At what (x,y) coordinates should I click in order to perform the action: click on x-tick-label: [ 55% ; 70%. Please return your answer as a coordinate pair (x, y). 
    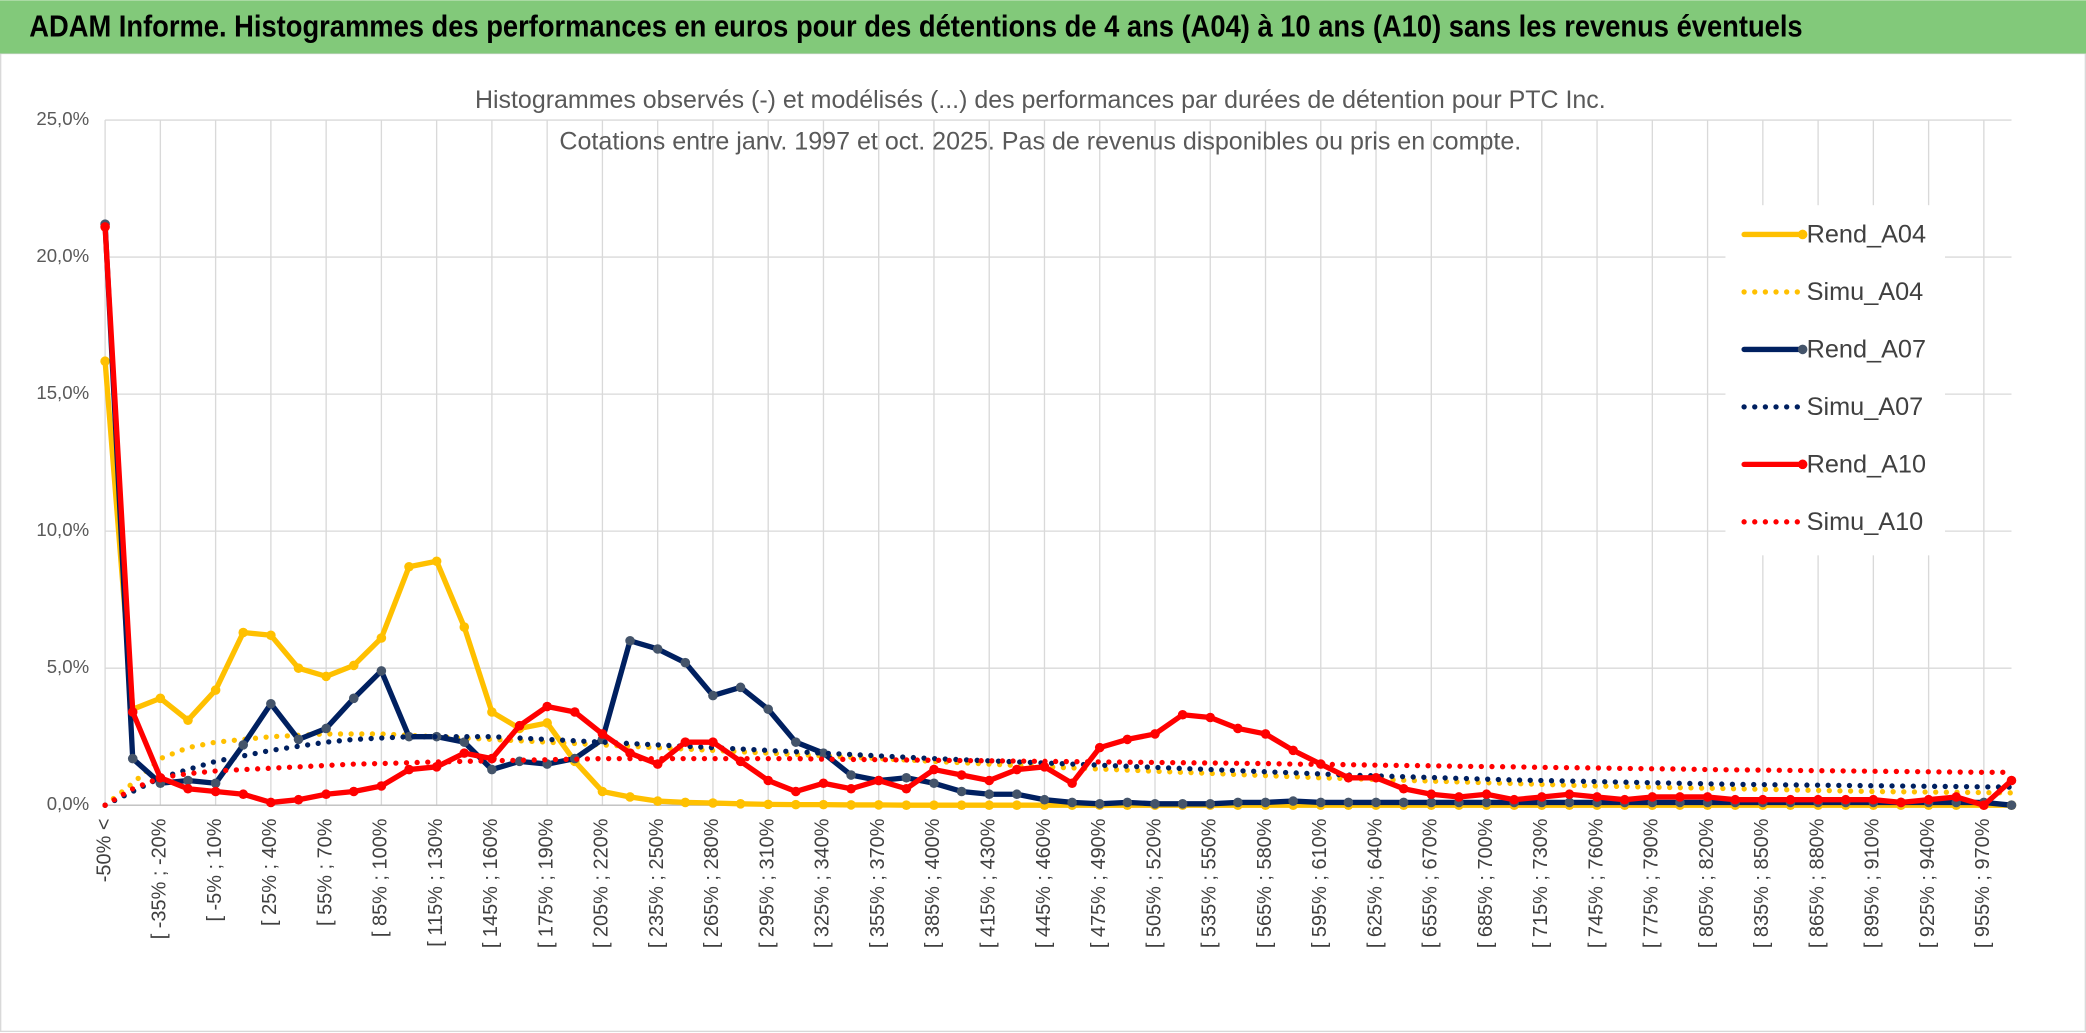
    Looking at the image, I should click on (325, 872).